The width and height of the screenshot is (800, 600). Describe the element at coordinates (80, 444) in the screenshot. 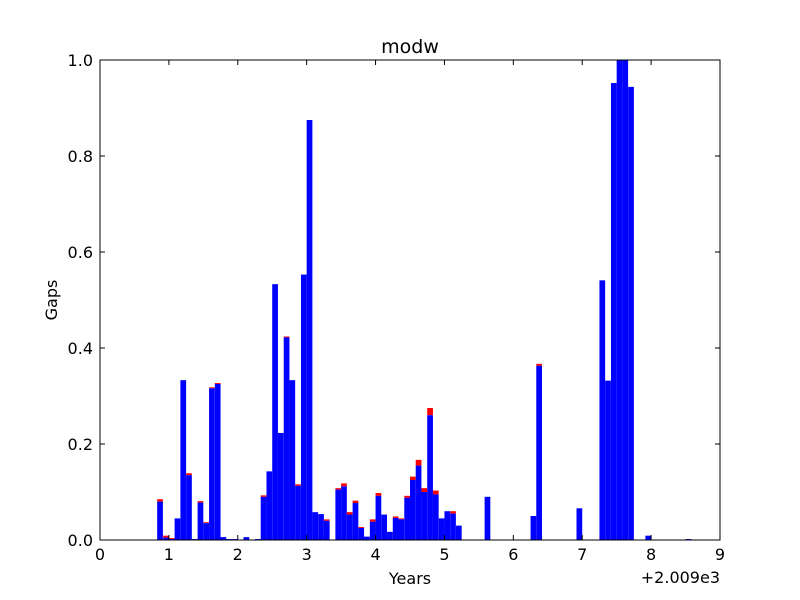

I see `y-tick-label: 0.2` at that location.